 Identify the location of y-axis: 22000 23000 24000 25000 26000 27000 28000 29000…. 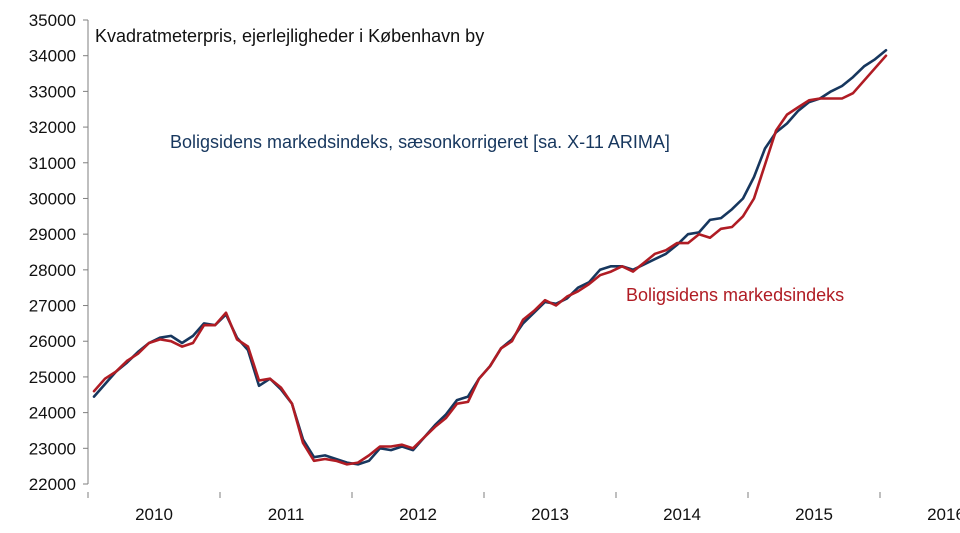
(59, 252).